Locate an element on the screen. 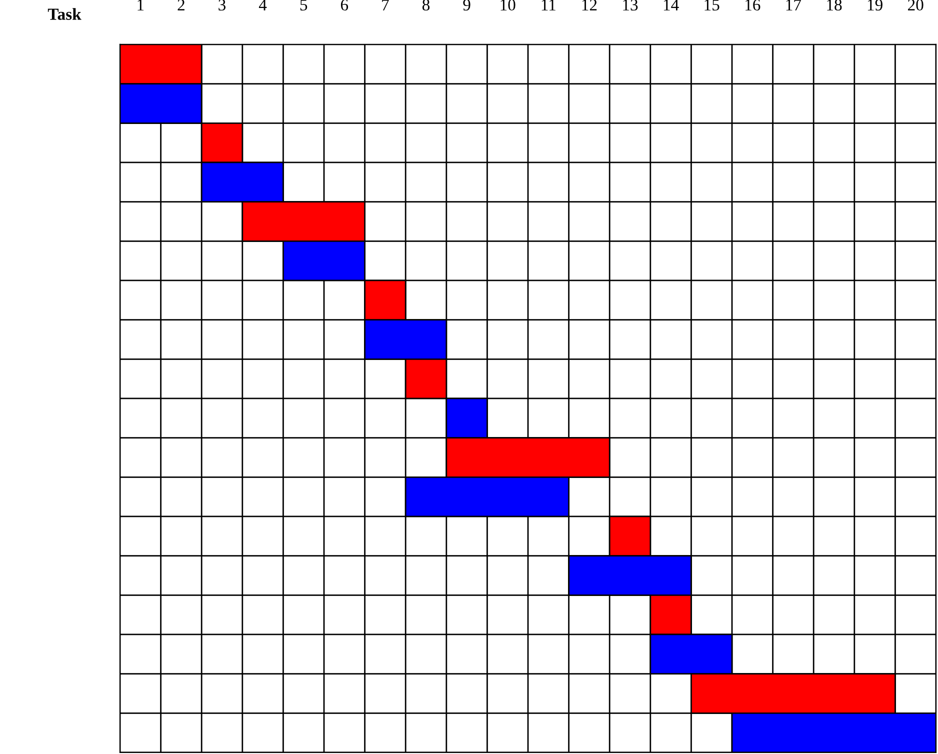  y-axis-title: Task is located at coordinates (65, 14).